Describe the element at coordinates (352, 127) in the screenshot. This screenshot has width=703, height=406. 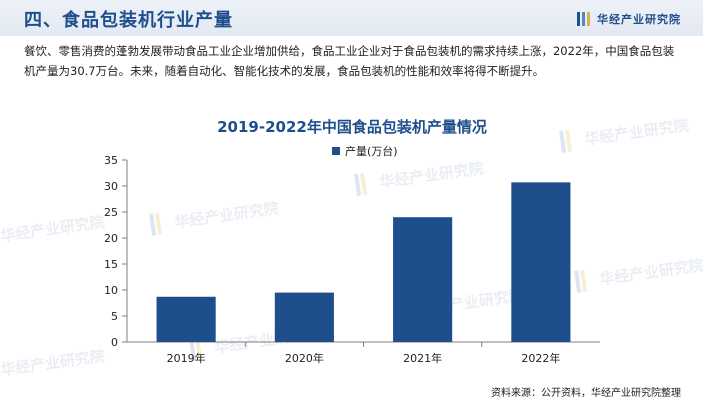
I see `chart-title: 2019-2022年中国食品包装机产量情况` at that location.